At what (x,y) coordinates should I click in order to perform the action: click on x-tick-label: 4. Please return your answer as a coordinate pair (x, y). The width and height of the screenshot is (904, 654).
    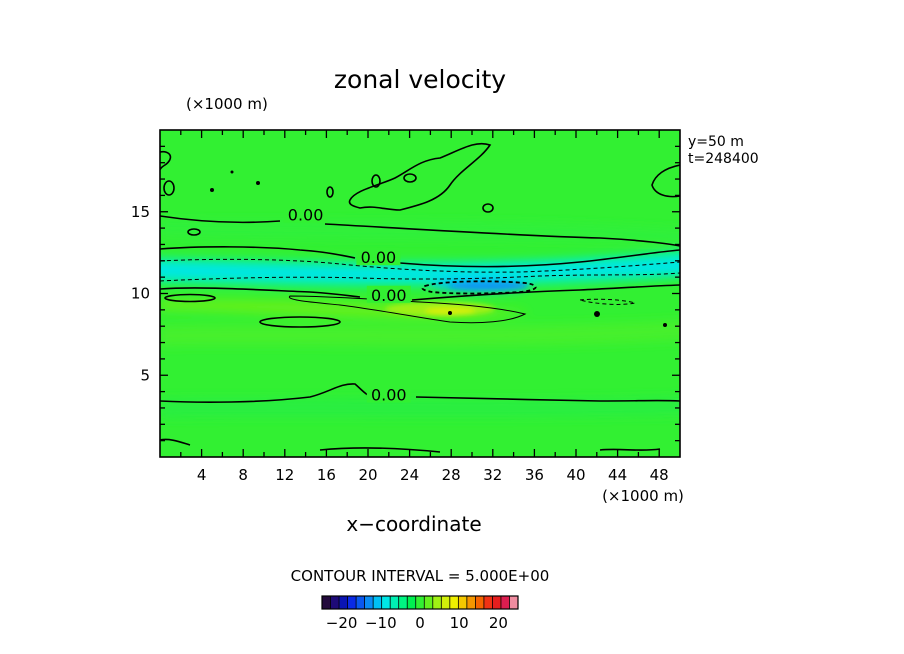
    Looking at the image, I should click on (202, 475).